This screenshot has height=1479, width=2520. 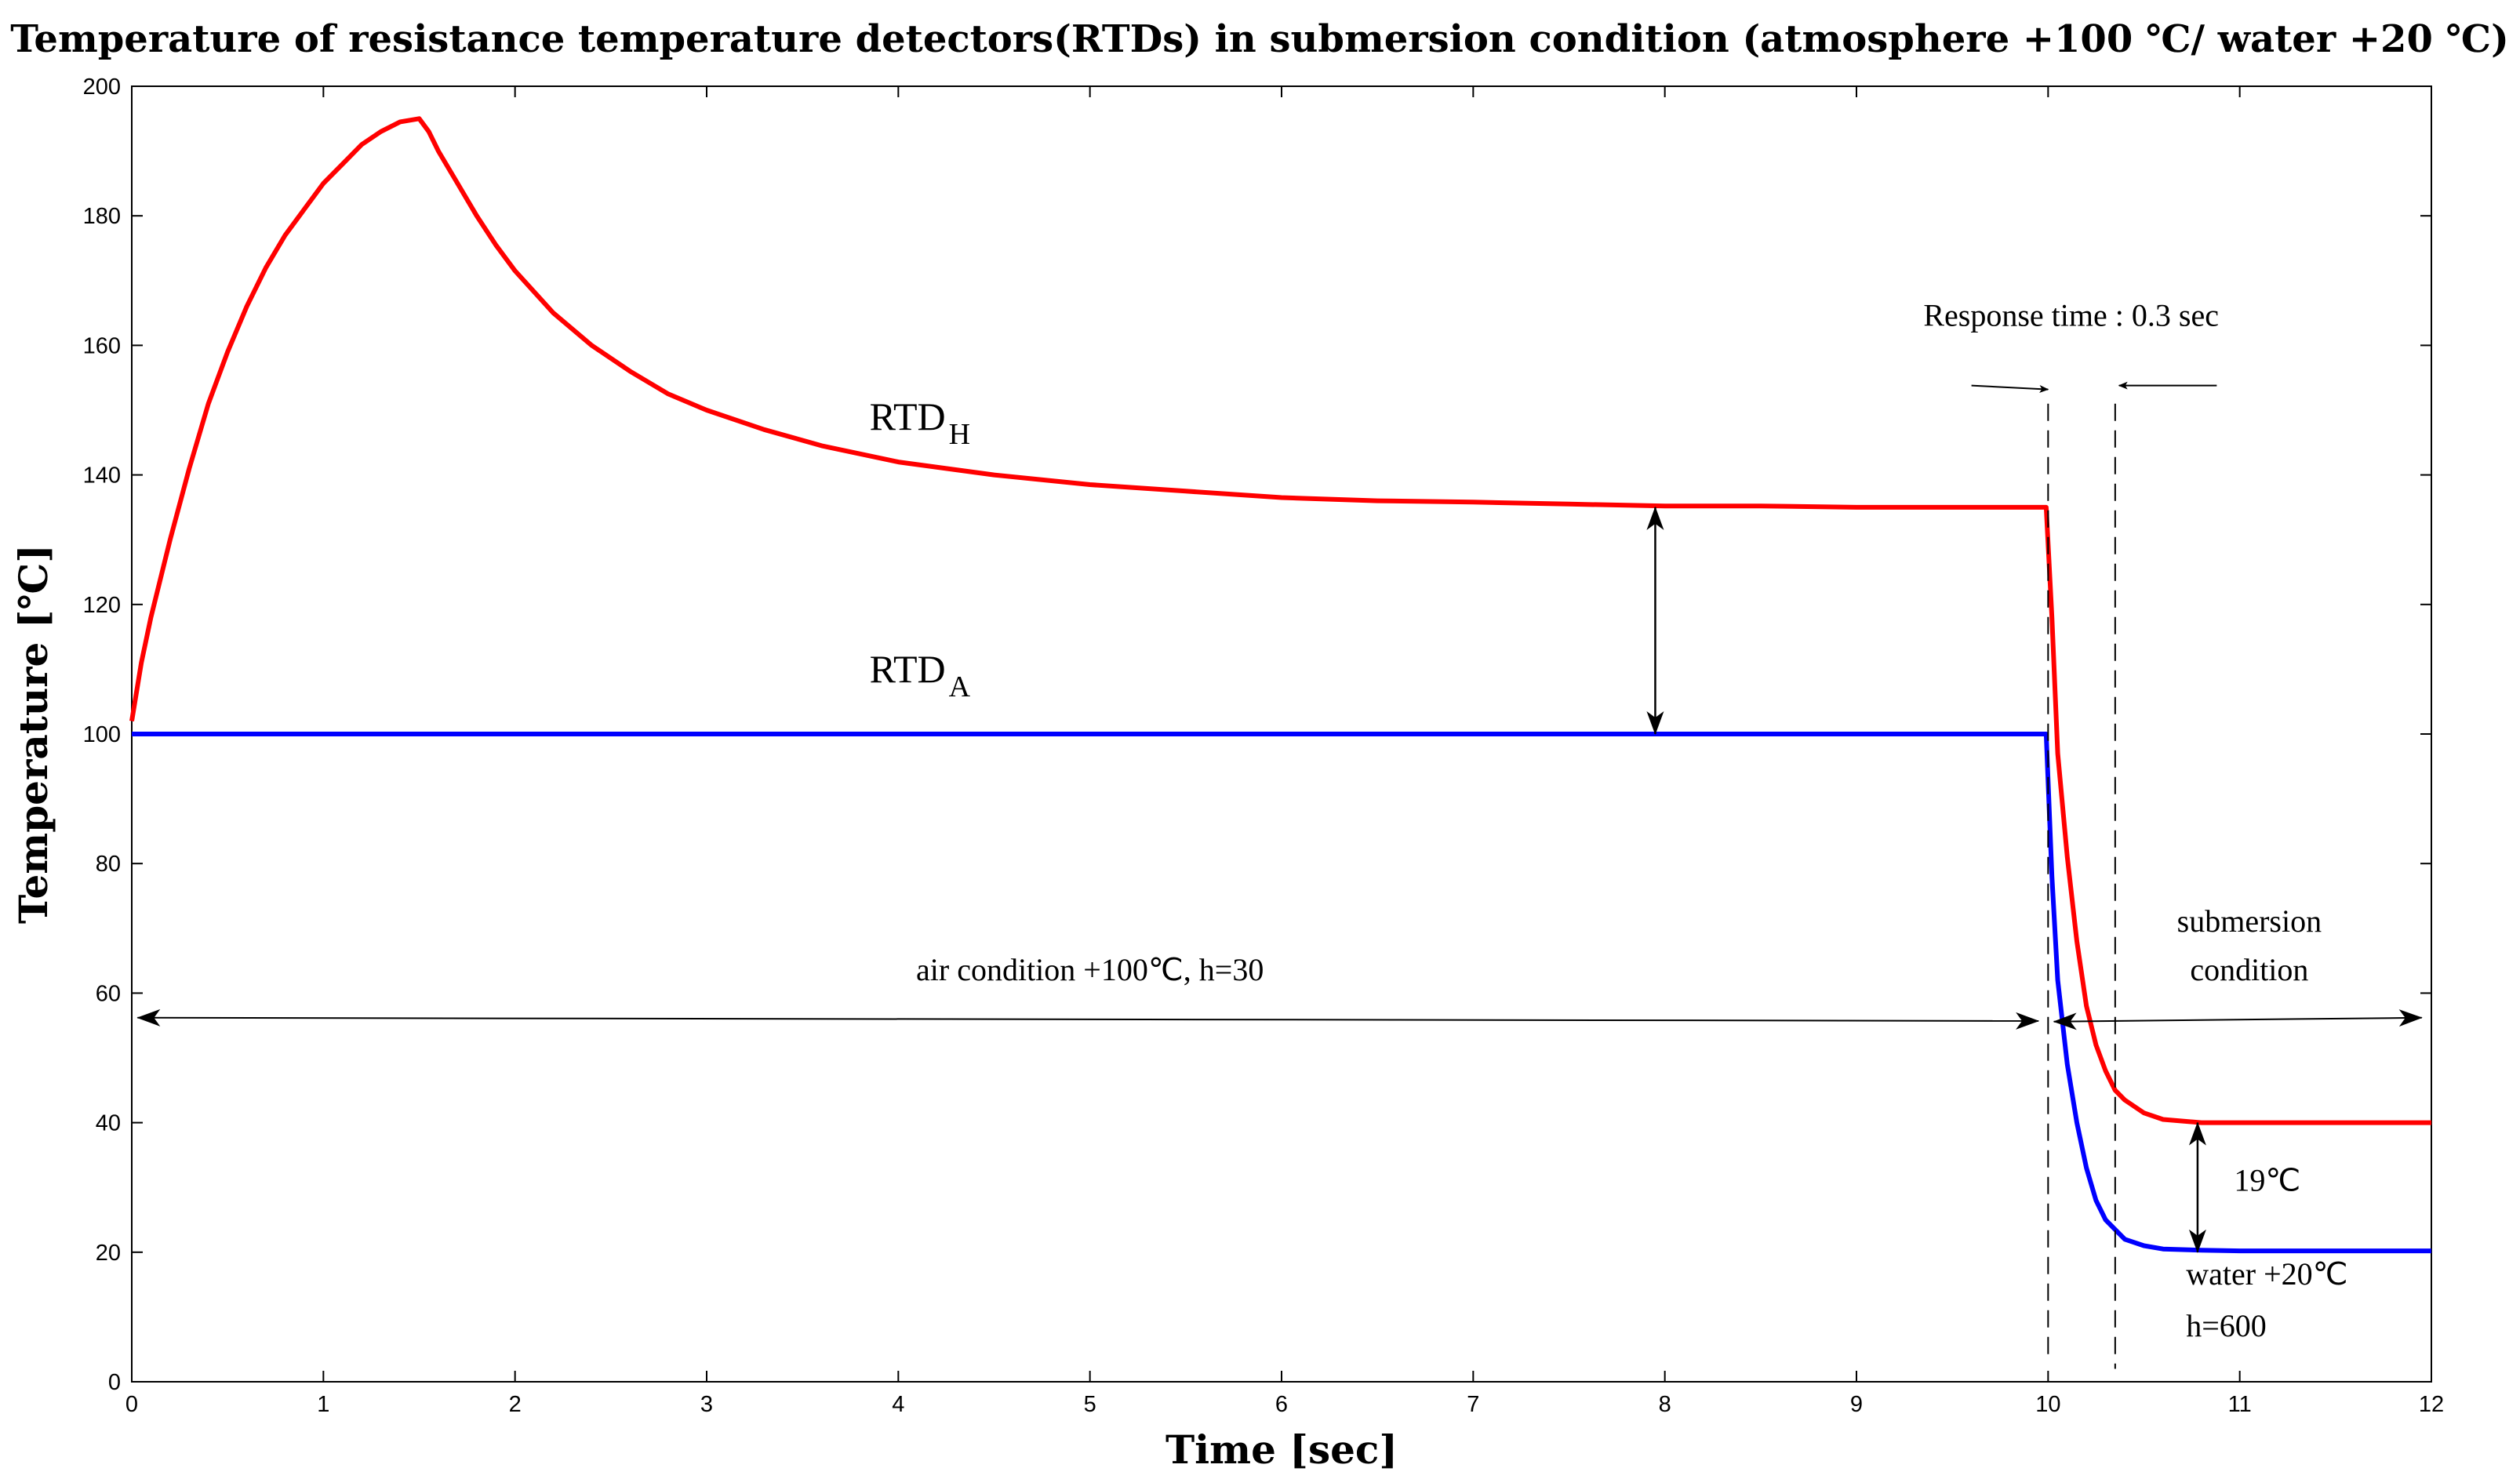 What do you see at coordinates (1856, 1404) in the screenshot?
I see `x-tick-label: 9` at bounding box center [1856, 1404].